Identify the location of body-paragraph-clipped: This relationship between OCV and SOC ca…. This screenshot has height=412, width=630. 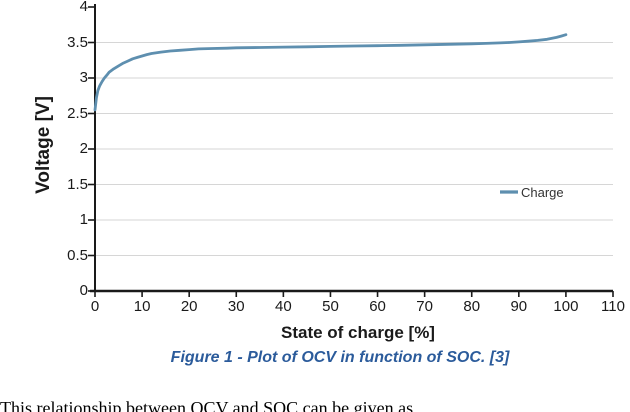
(207, 405).